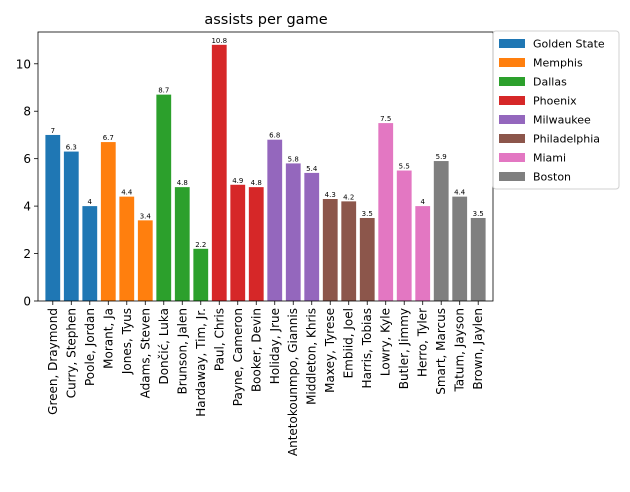 This screenshot has width=630, height=492. What do you see at coordinates (460, 350) in the screenshot?
I see `x-tick-label: Tatum, Jayson` at bounding box center [460, 350].